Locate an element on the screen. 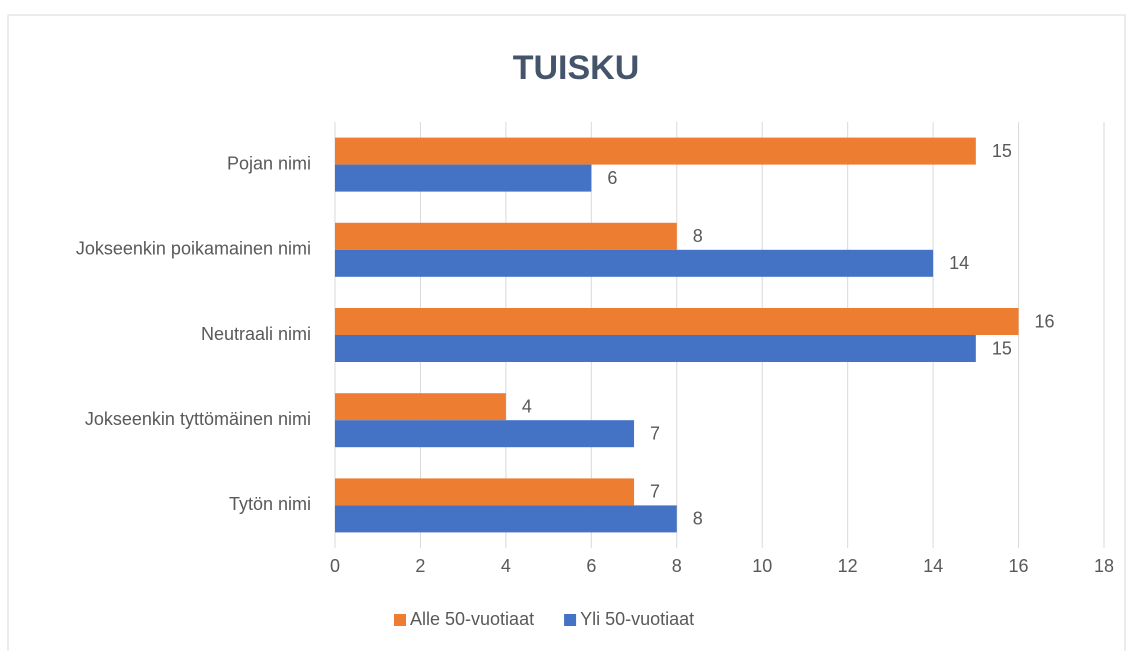  data-label: 6 is located at coordinates (612, 178).